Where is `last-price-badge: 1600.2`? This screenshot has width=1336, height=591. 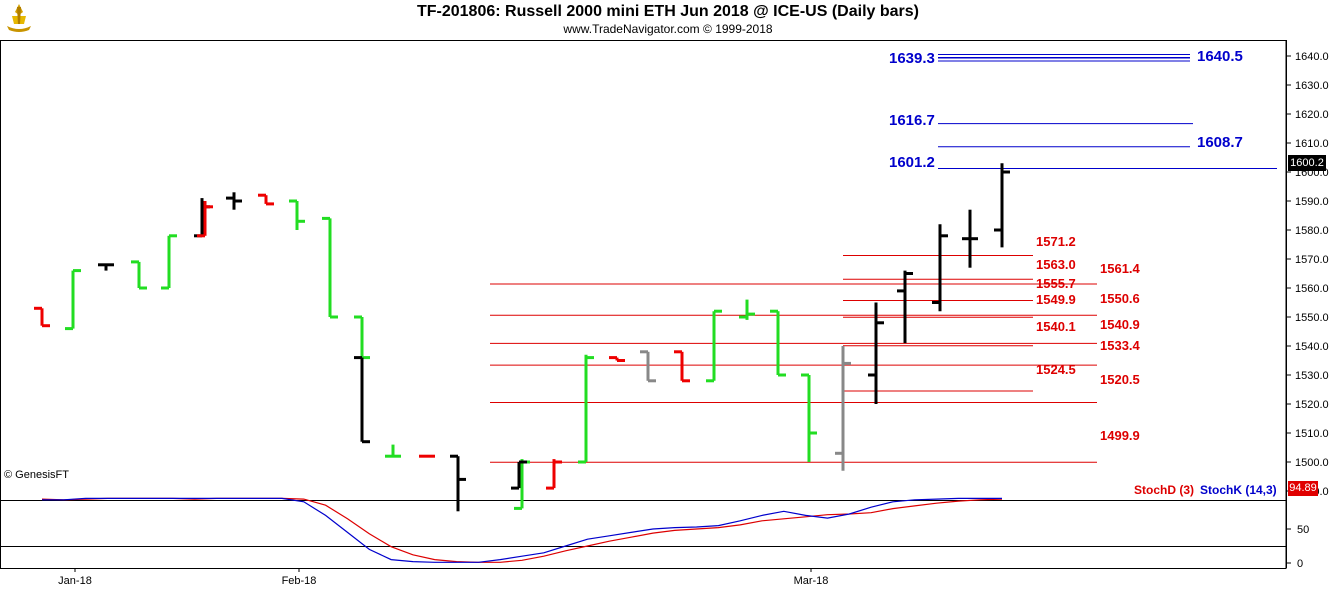 last-price-badge: 1600.2 is located at coordinates (1307, 163).